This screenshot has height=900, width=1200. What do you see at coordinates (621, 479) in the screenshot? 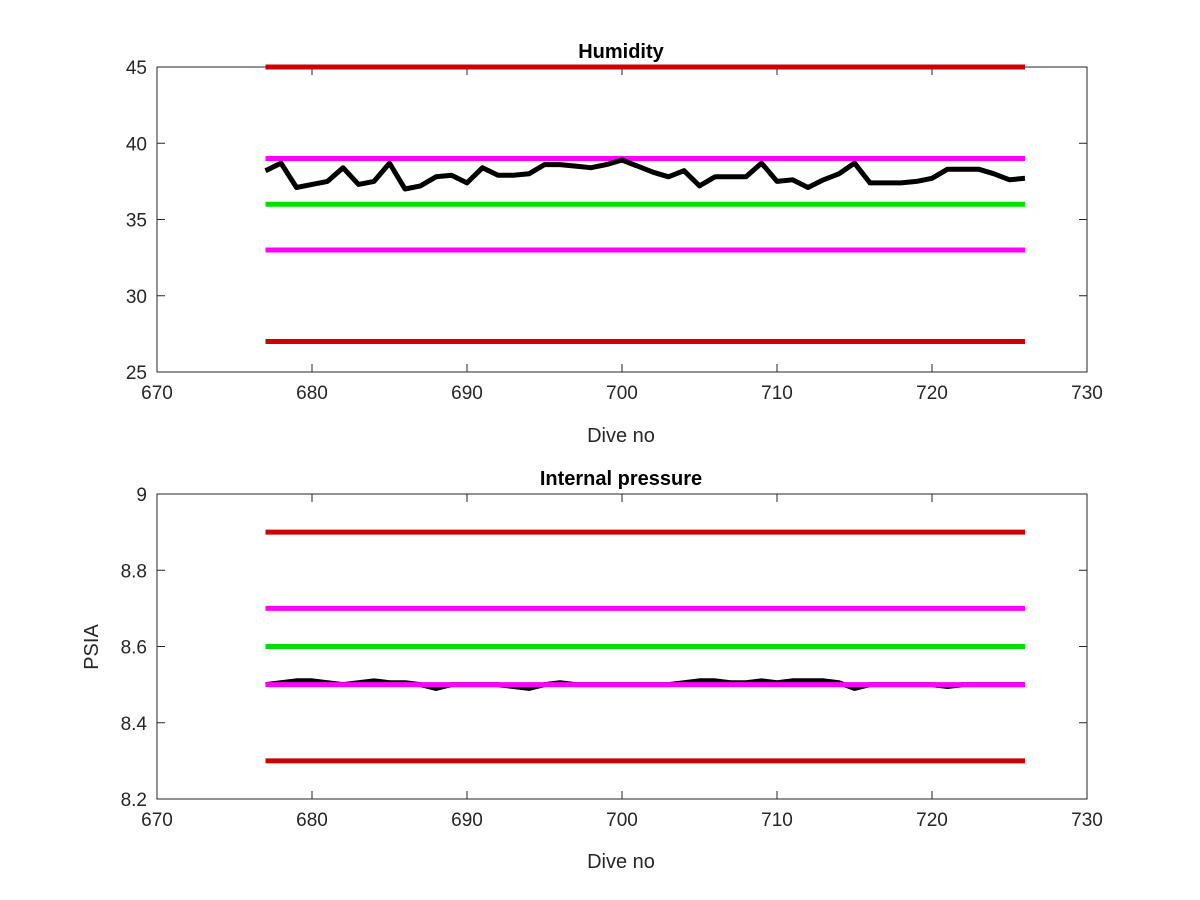
I see `internal-pressure-title: Internal pressure` at bounding box center [621, 479].